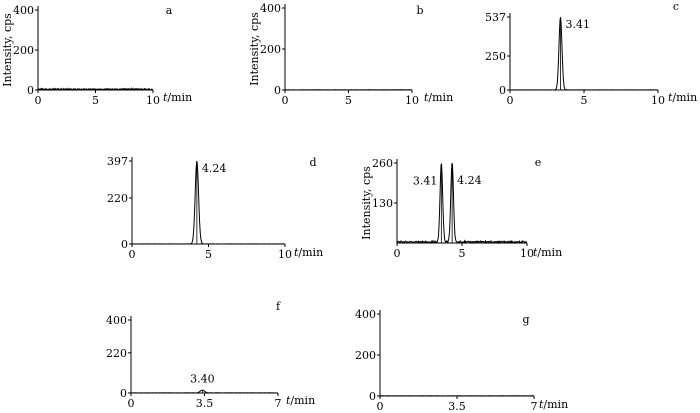 The image size is (700, 413). Describe the element at coordinates (169, 10) in the screenshot. I see `panel-letter: a` at that location.